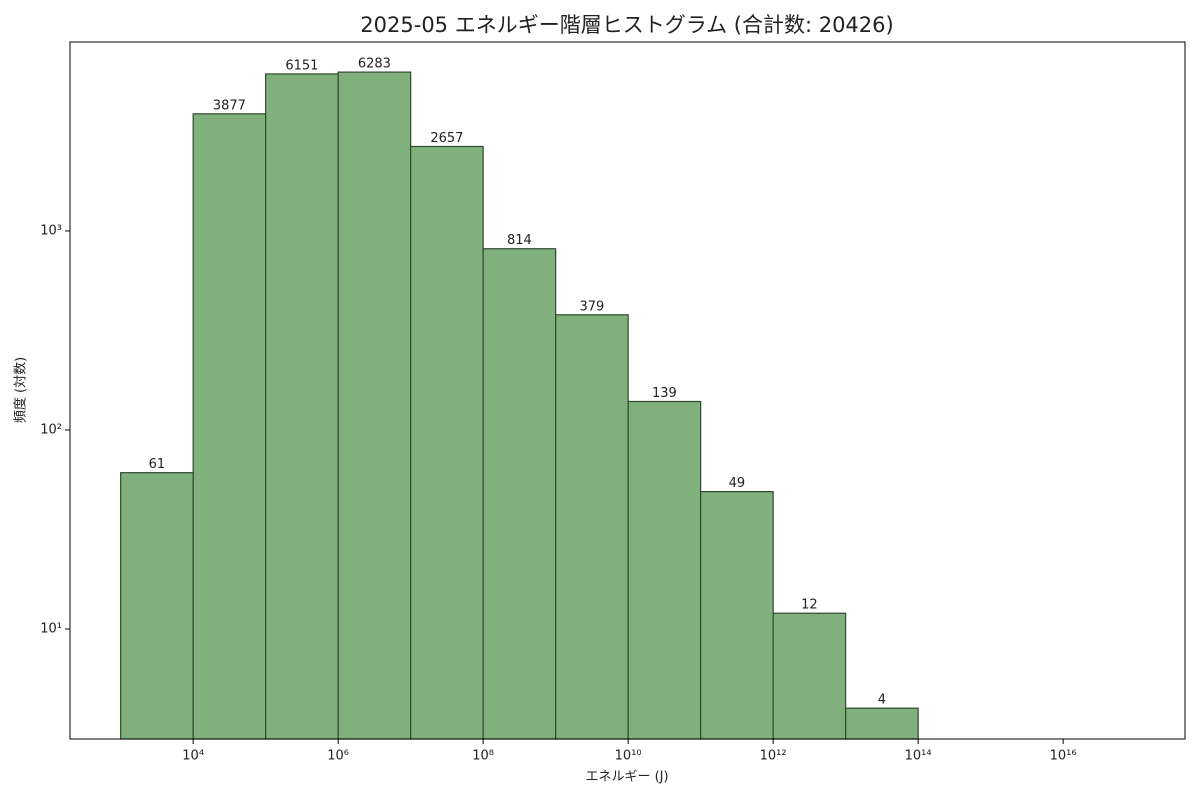  I want to click on x-tick-label: 10⁴, so click(193, 756).